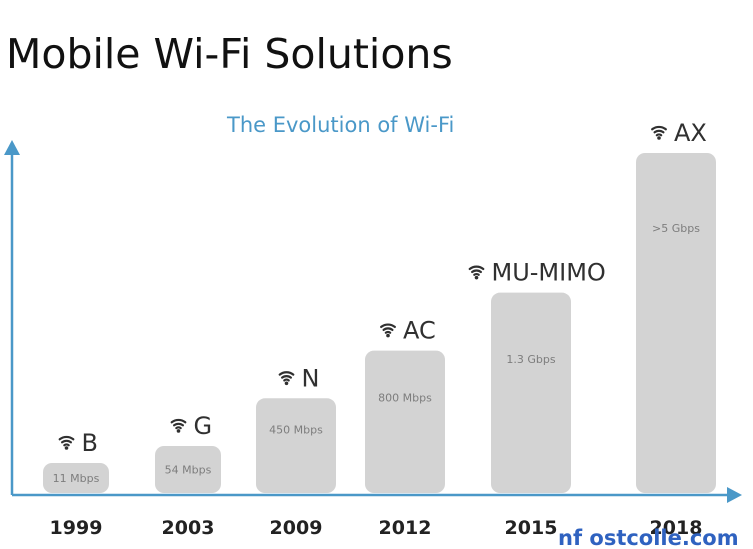 This screenshot has width=753, height=549. Describe the element at coordinates (676, 528) in the screenshot. I see `year-label: 2018` at that location.